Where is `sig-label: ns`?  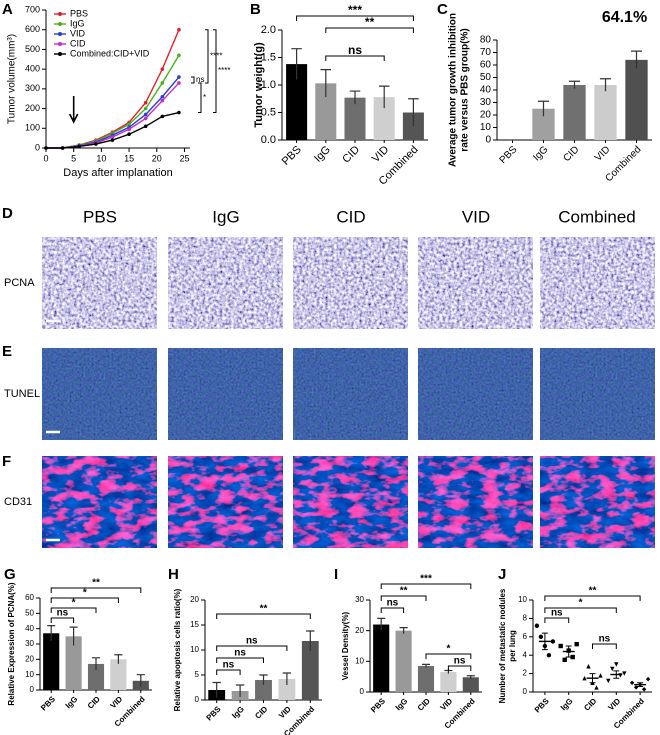 sig-label: ns is located at coordinates (605, 639).